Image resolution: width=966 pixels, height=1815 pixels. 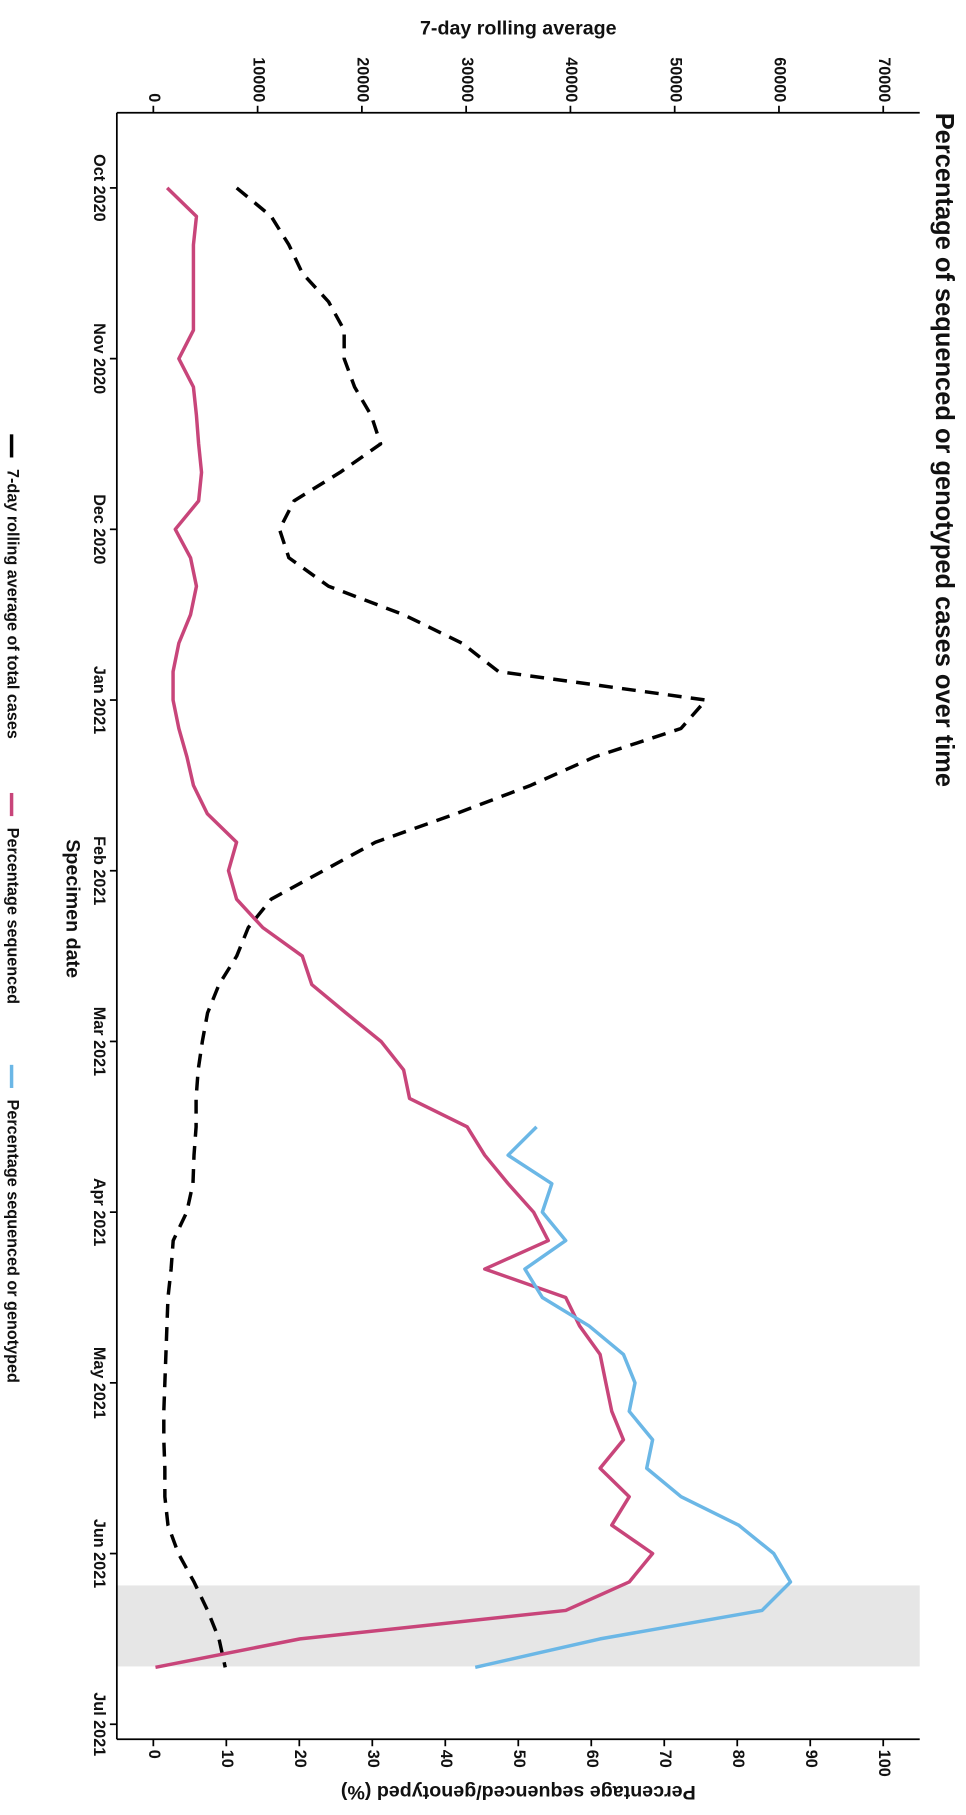 I want to click on y-tick-label: 40000, so click(x=571, y=79).